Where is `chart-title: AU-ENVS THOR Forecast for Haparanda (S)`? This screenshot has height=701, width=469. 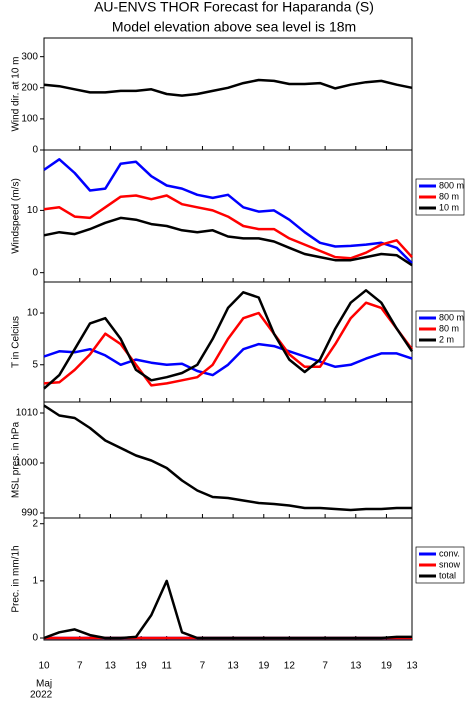
chart-title: AU-ENVS THOR Forecast for Haparanda (S) is located at coordinates (234, 7).